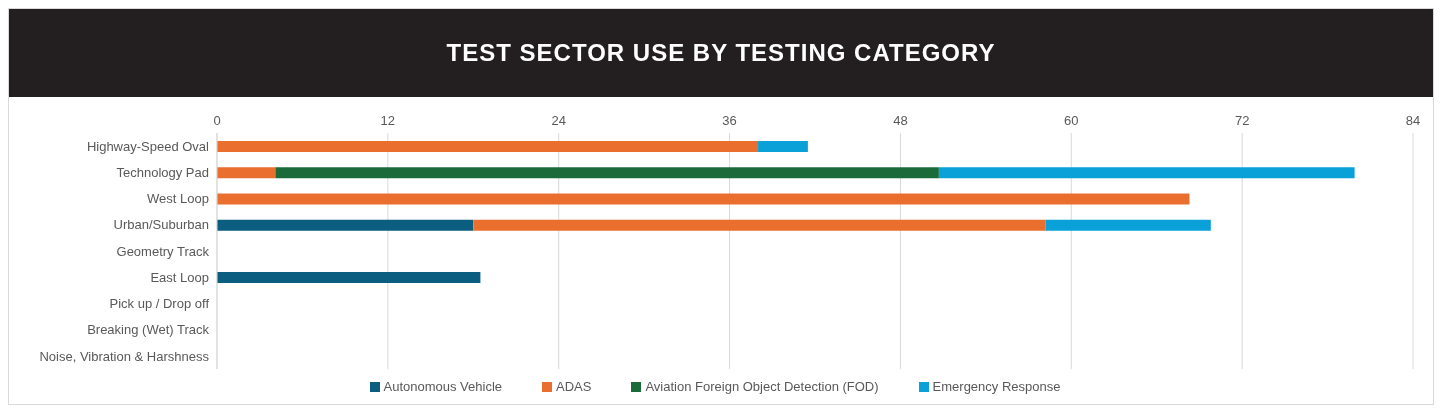  What do you see at coordinates (148, 146) in the screenshot?
I see `y-tick-label: Highway-Speed Oval` at bounding box center [148, 146].